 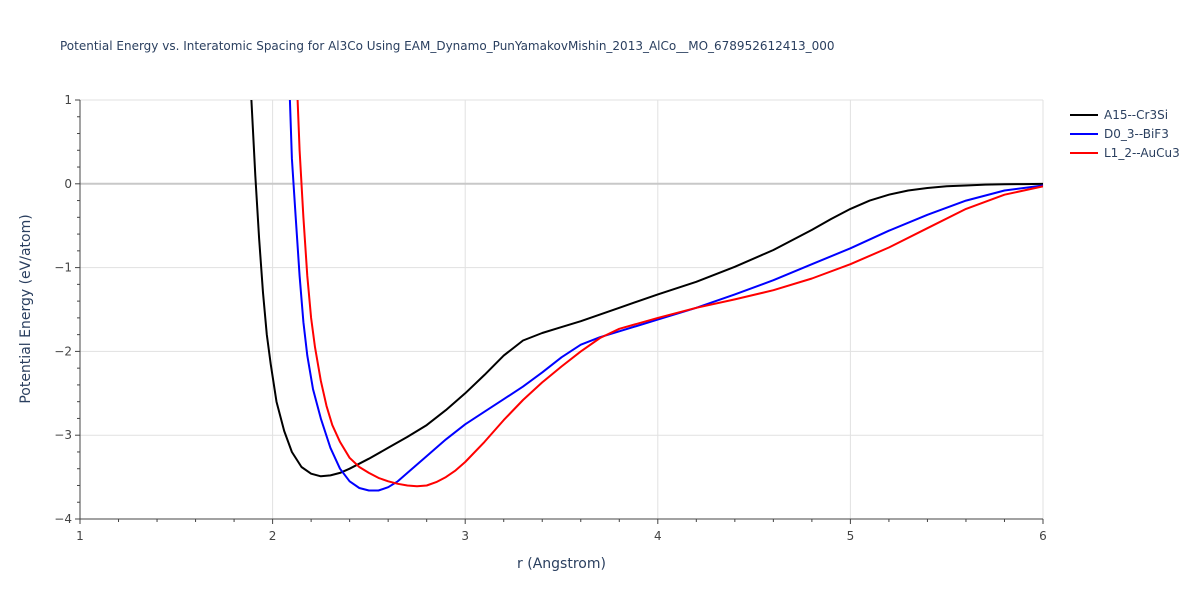 What do you see at coordinates (63, 519) in the screenshot?
I see `y-tick-label: −4` at bounding box center [63, 519].